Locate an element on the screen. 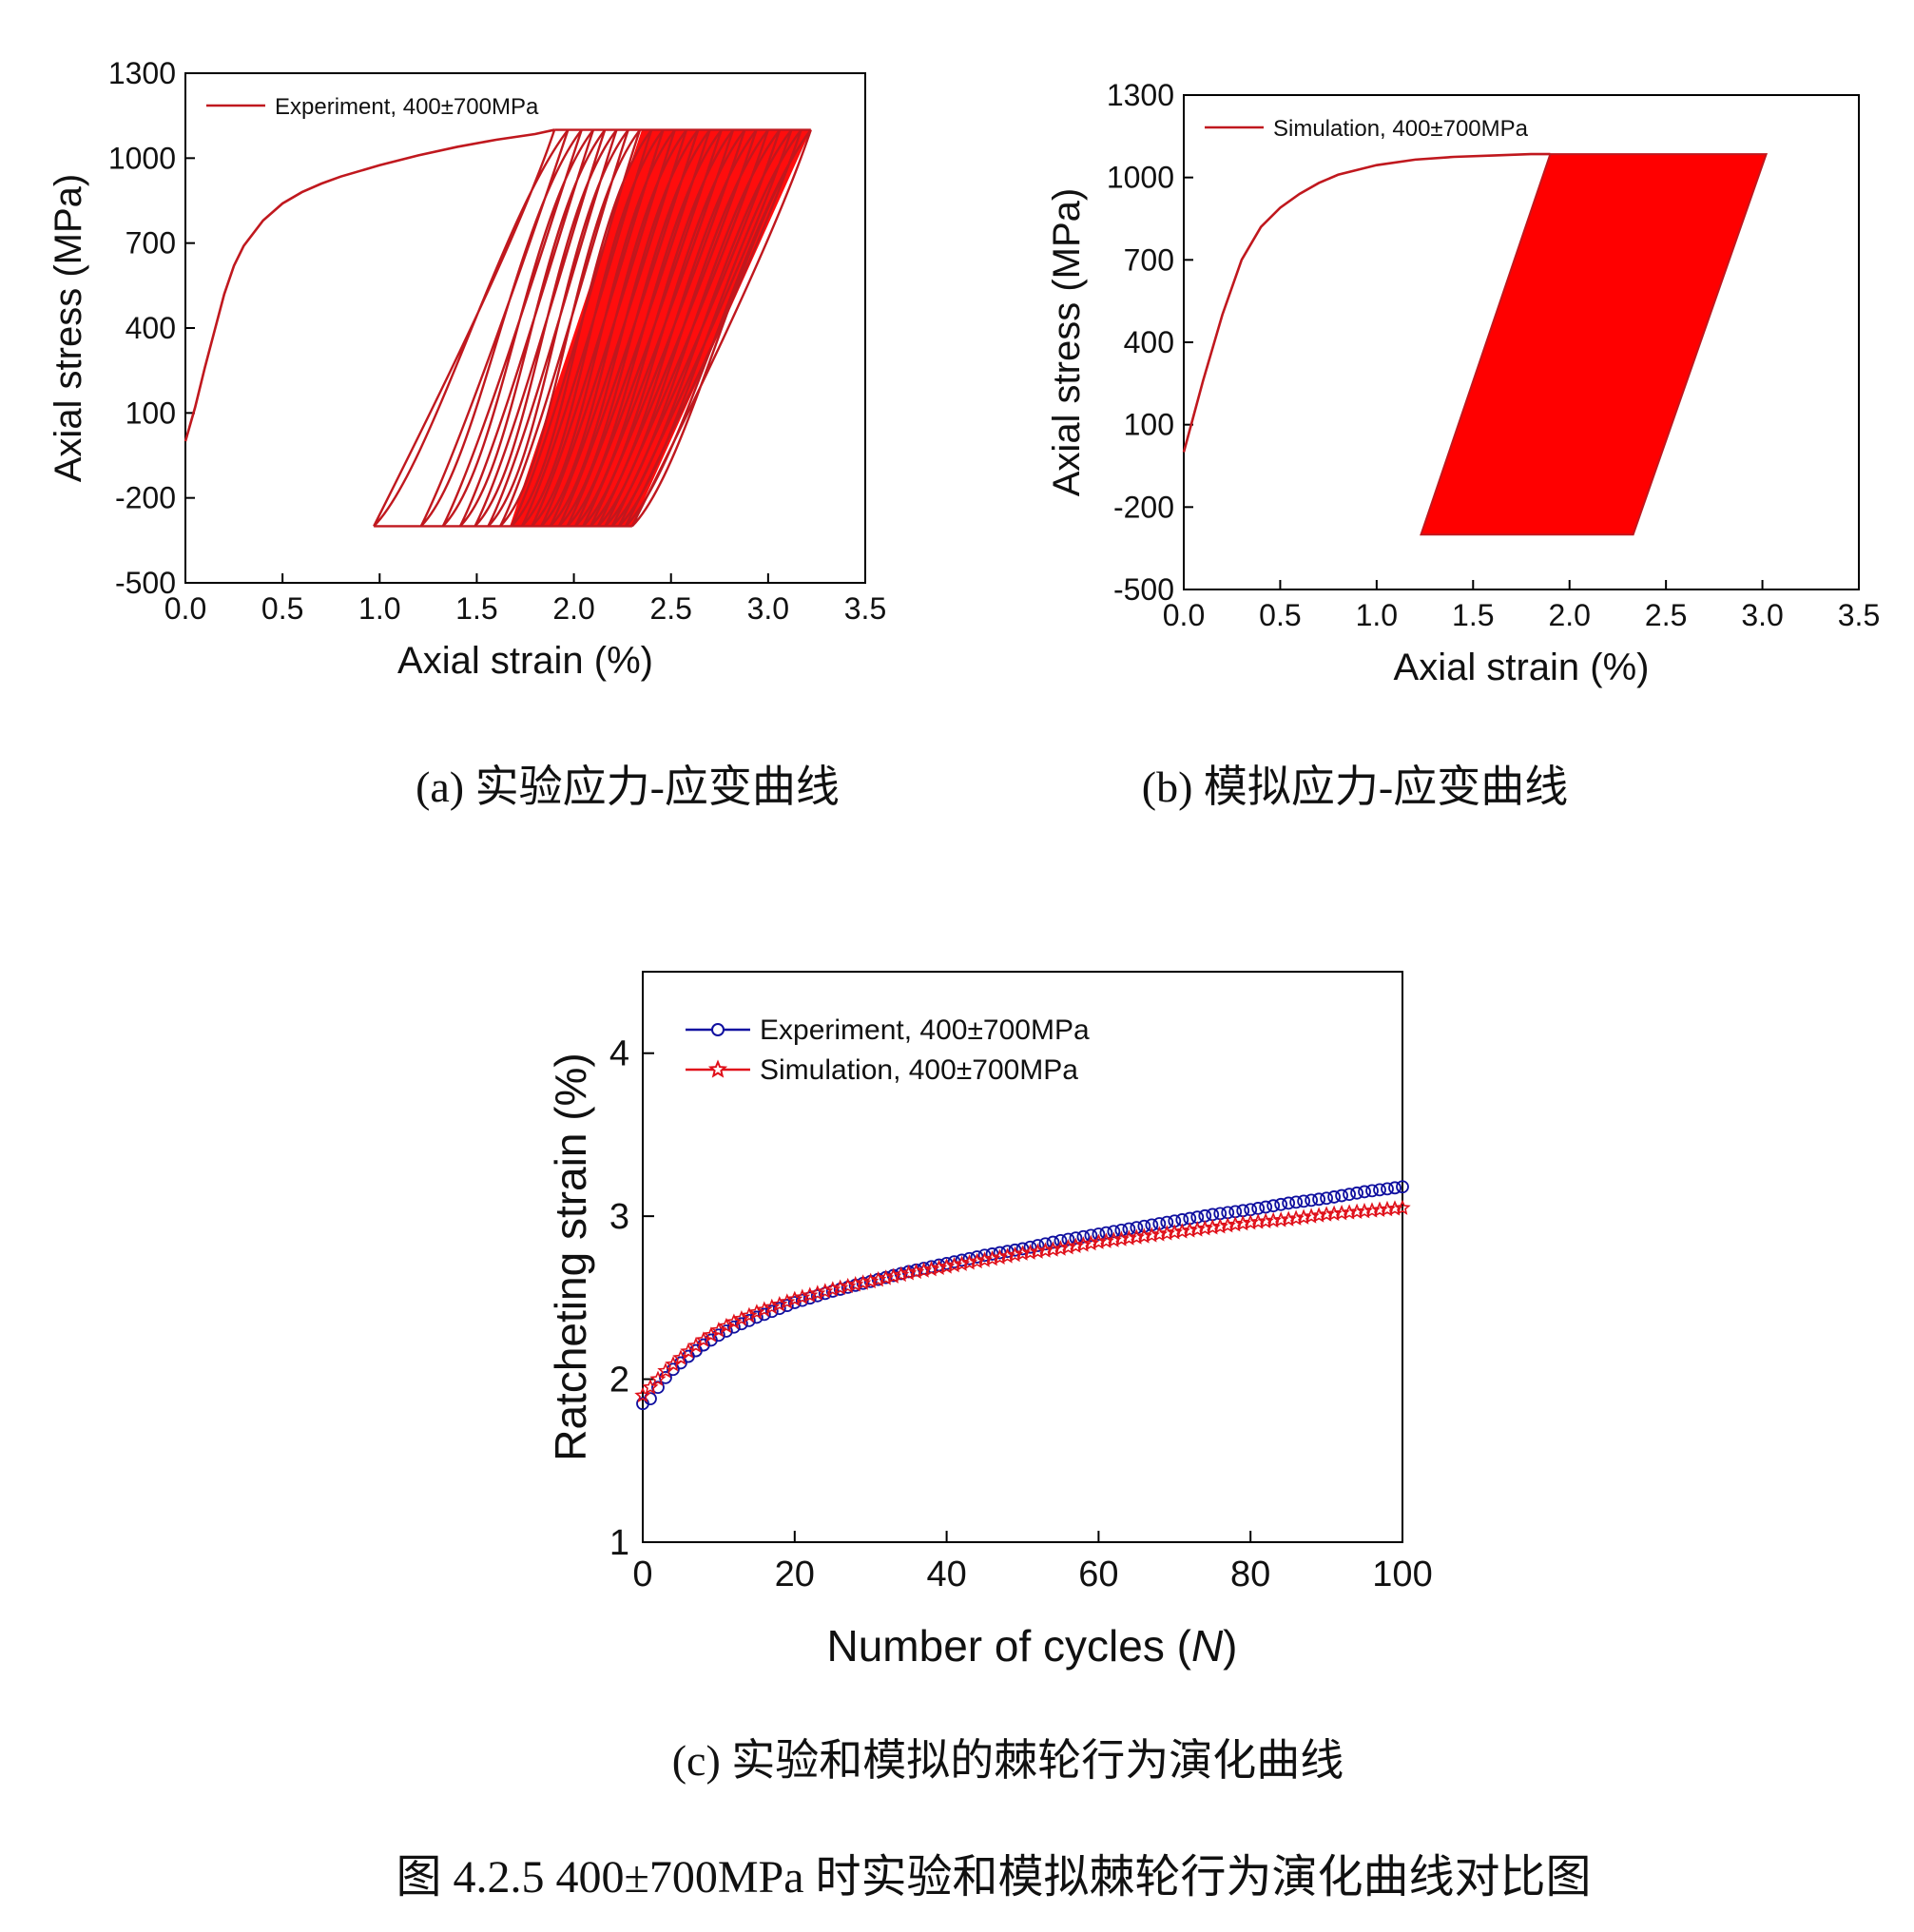 The image size is (1914, 1932). loading-curve is located at coordinates (369, 285).